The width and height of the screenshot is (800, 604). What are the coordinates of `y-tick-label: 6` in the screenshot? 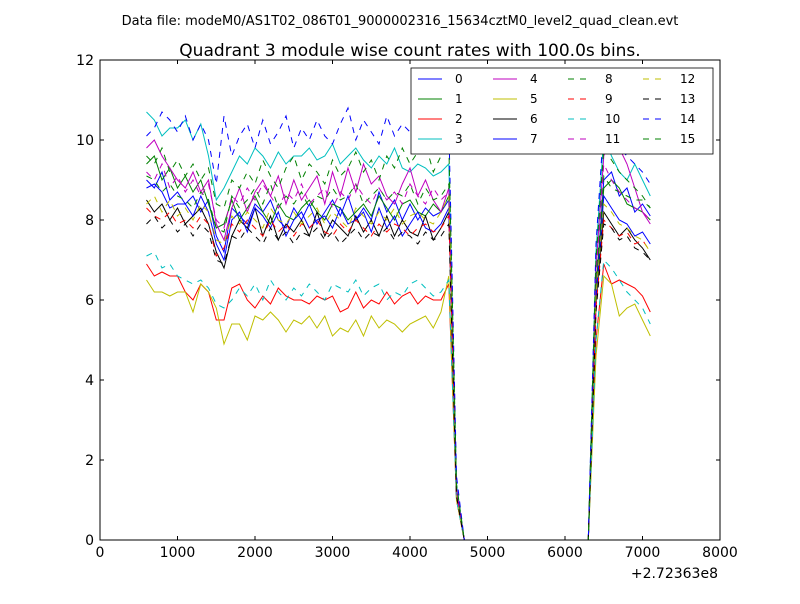 It's located at (89, 301).